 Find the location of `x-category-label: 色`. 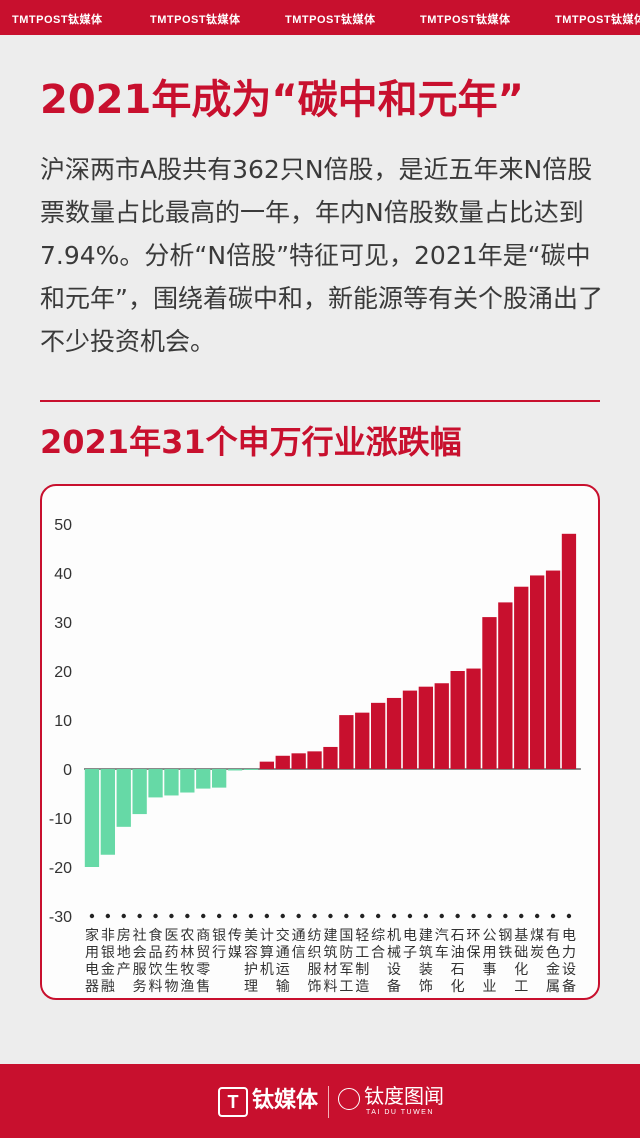

x-category-label: 色 is located at coordinates (553, 952).